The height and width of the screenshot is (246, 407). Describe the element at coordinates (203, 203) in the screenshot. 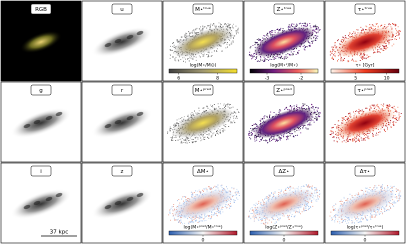

I see `panel: ΔM⋆log(M⋆ᵖʳᵉᵈ/M⋆ᵗʳᵘᵉ)0` at that location.